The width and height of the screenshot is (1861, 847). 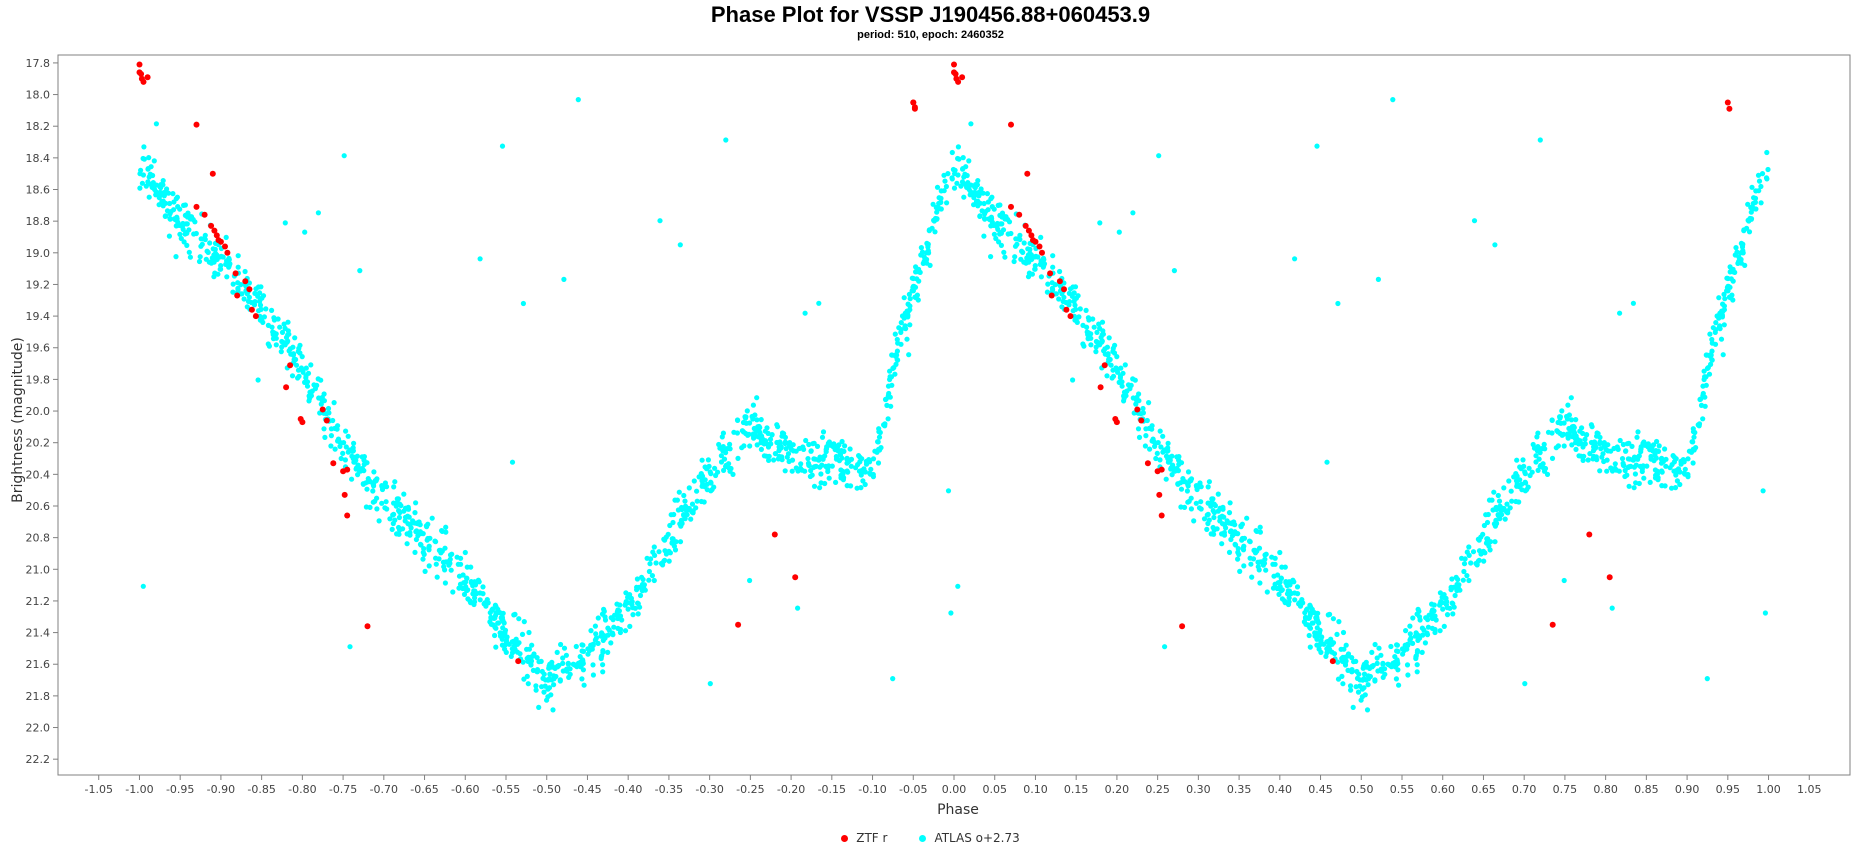 I want to click on x-tick-label: 0.60, so click(x=1442, y=789).